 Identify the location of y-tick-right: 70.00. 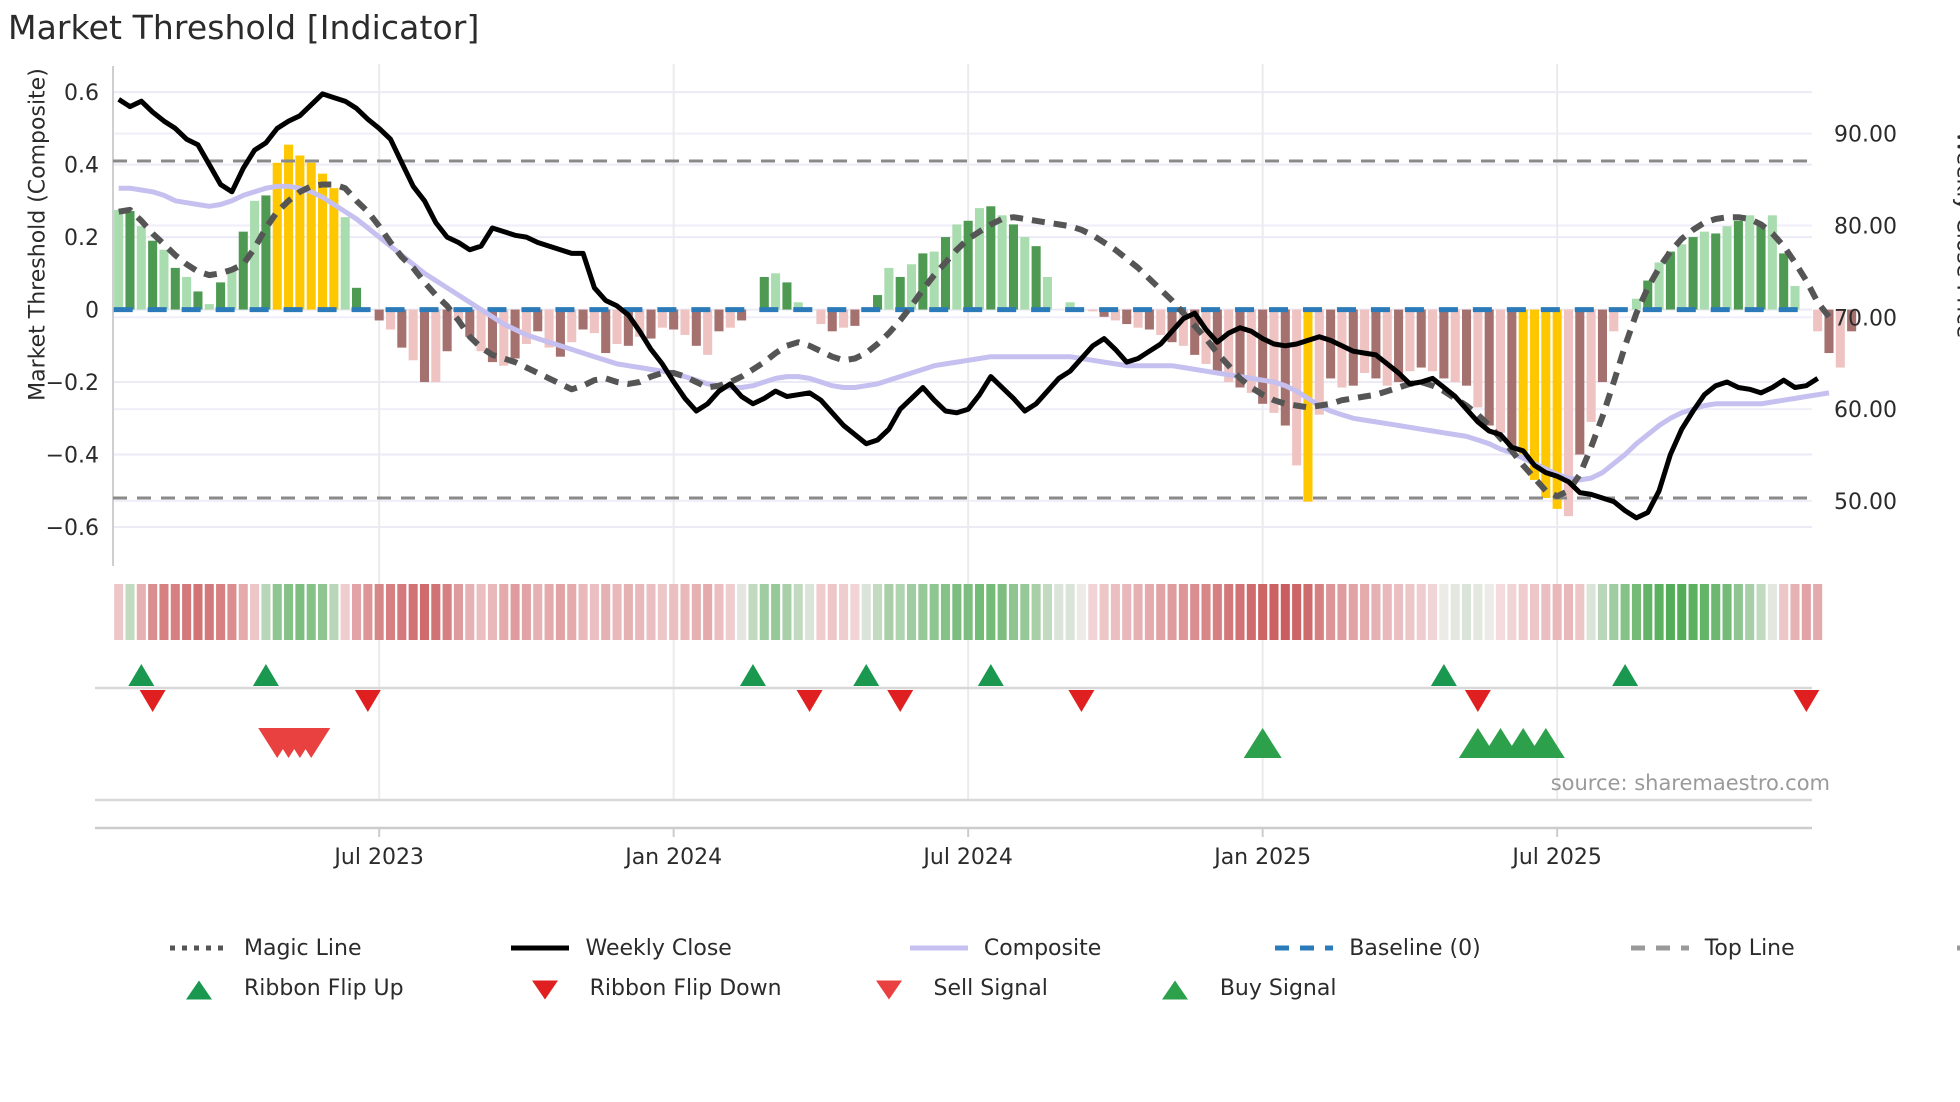
(1865, 318).